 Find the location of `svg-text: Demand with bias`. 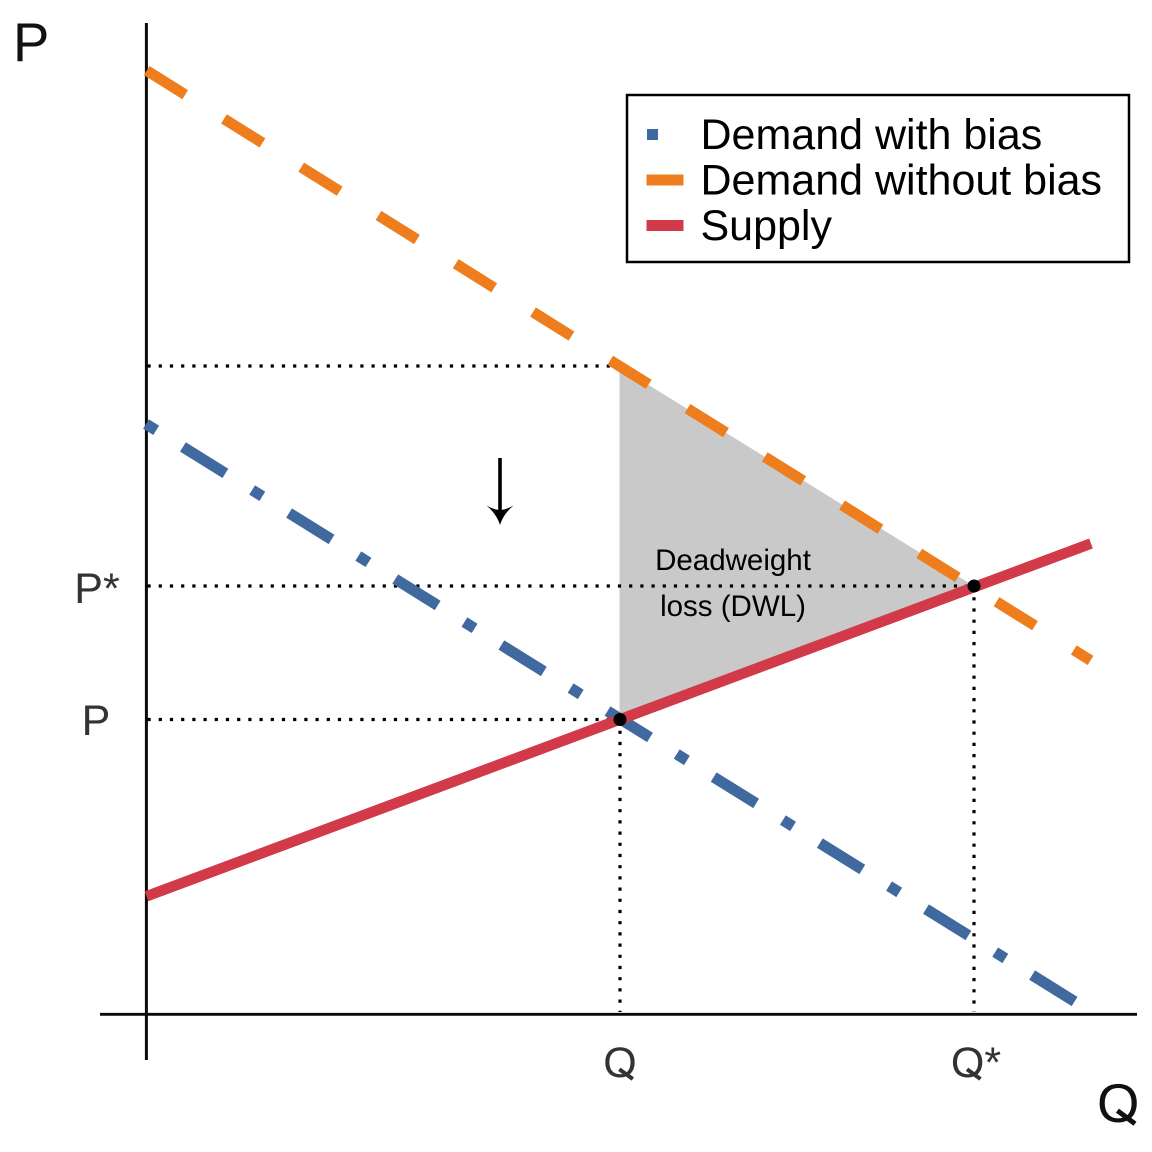

svg-text: Demand with bias is located at coordinates (872, 135).